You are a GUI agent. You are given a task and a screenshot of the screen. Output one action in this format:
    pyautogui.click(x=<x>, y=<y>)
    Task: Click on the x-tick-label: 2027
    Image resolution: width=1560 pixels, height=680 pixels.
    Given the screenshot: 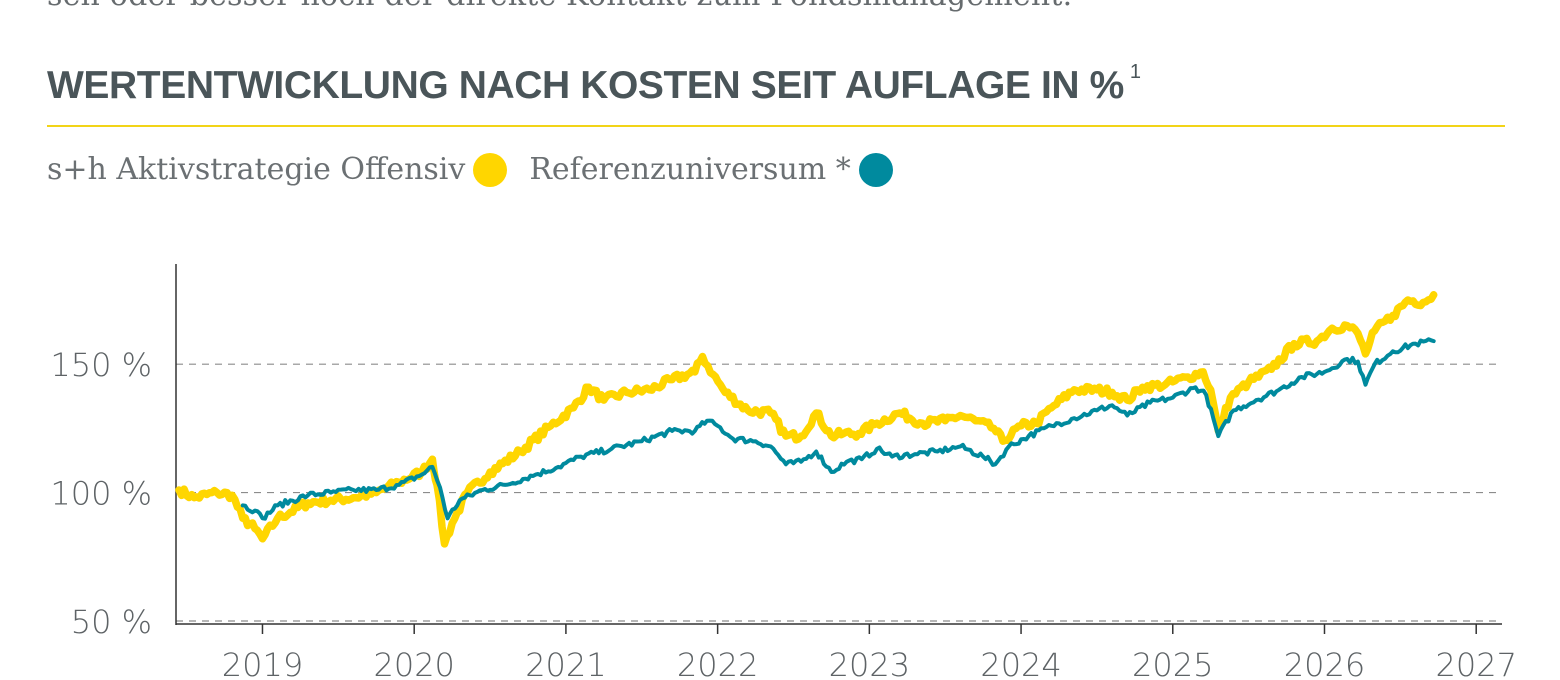 What is the action you would take?
    pyautogui.click(x=1475, y=663)
    